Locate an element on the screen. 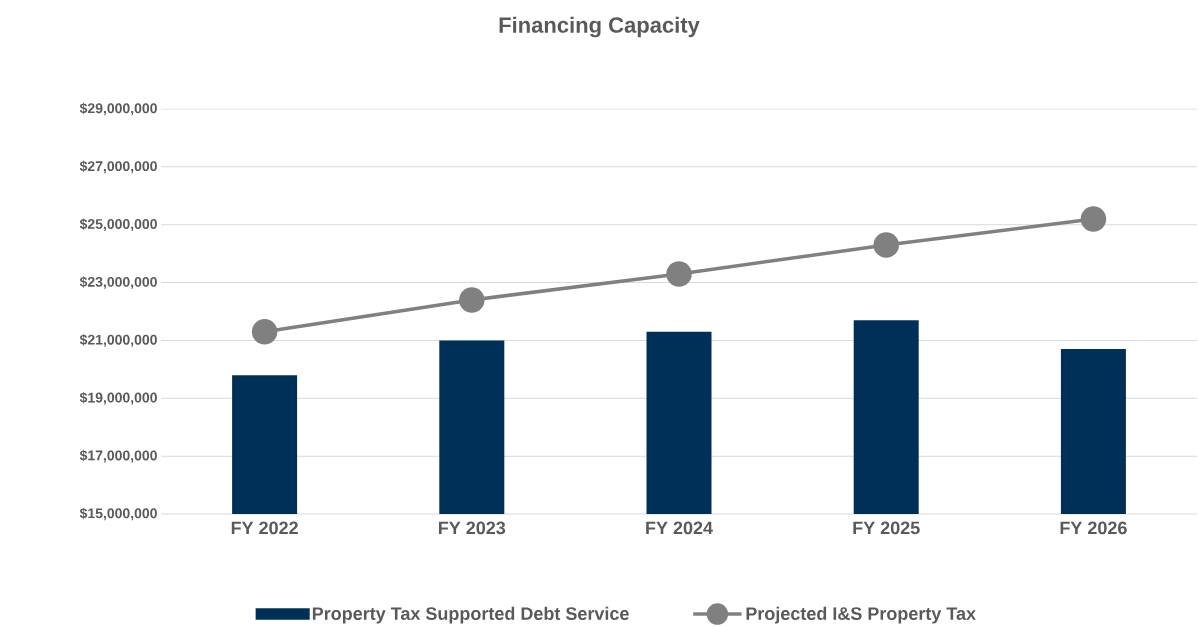  y-tick-label: $25,000,000 is located at coordinates (118, 224).